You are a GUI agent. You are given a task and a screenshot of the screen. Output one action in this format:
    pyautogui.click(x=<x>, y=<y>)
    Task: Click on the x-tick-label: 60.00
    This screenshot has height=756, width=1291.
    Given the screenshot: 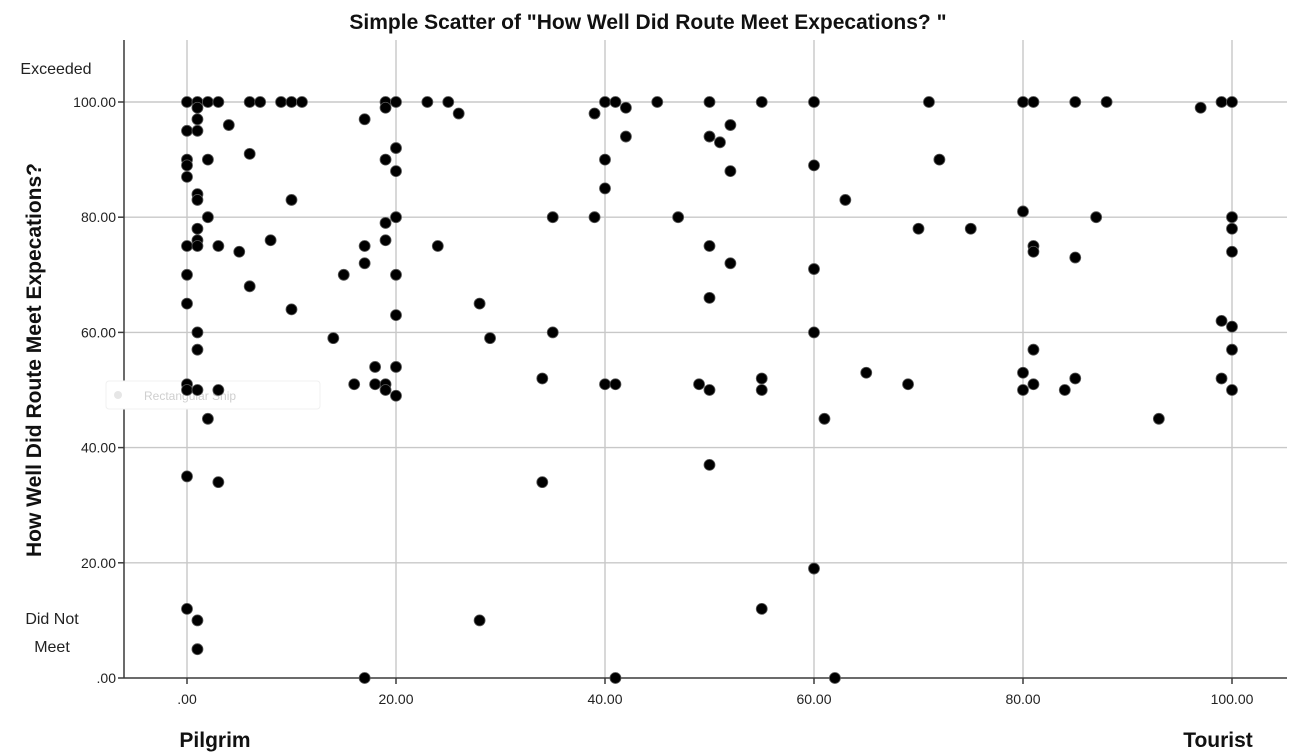 What is the action you would take?
    pyautogui.click(x=813, y=699)
    